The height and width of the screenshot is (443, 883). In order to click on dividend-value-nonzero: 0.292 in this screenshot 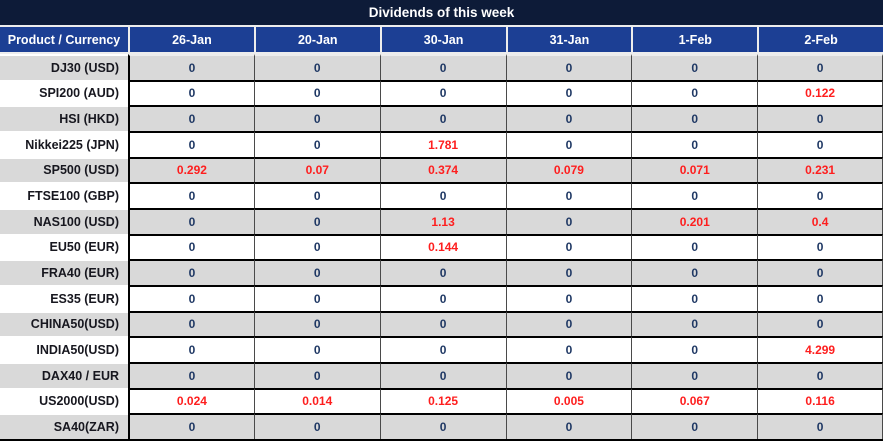, I will do `click(191, 169)`.